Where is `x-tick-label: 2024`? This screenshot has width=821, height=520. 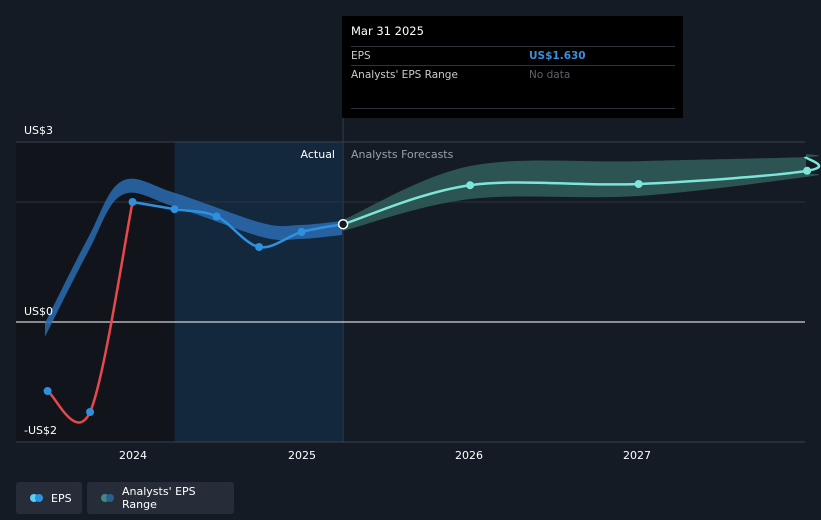 x-tick-label: 2024 is located at coordinates (133, 455).